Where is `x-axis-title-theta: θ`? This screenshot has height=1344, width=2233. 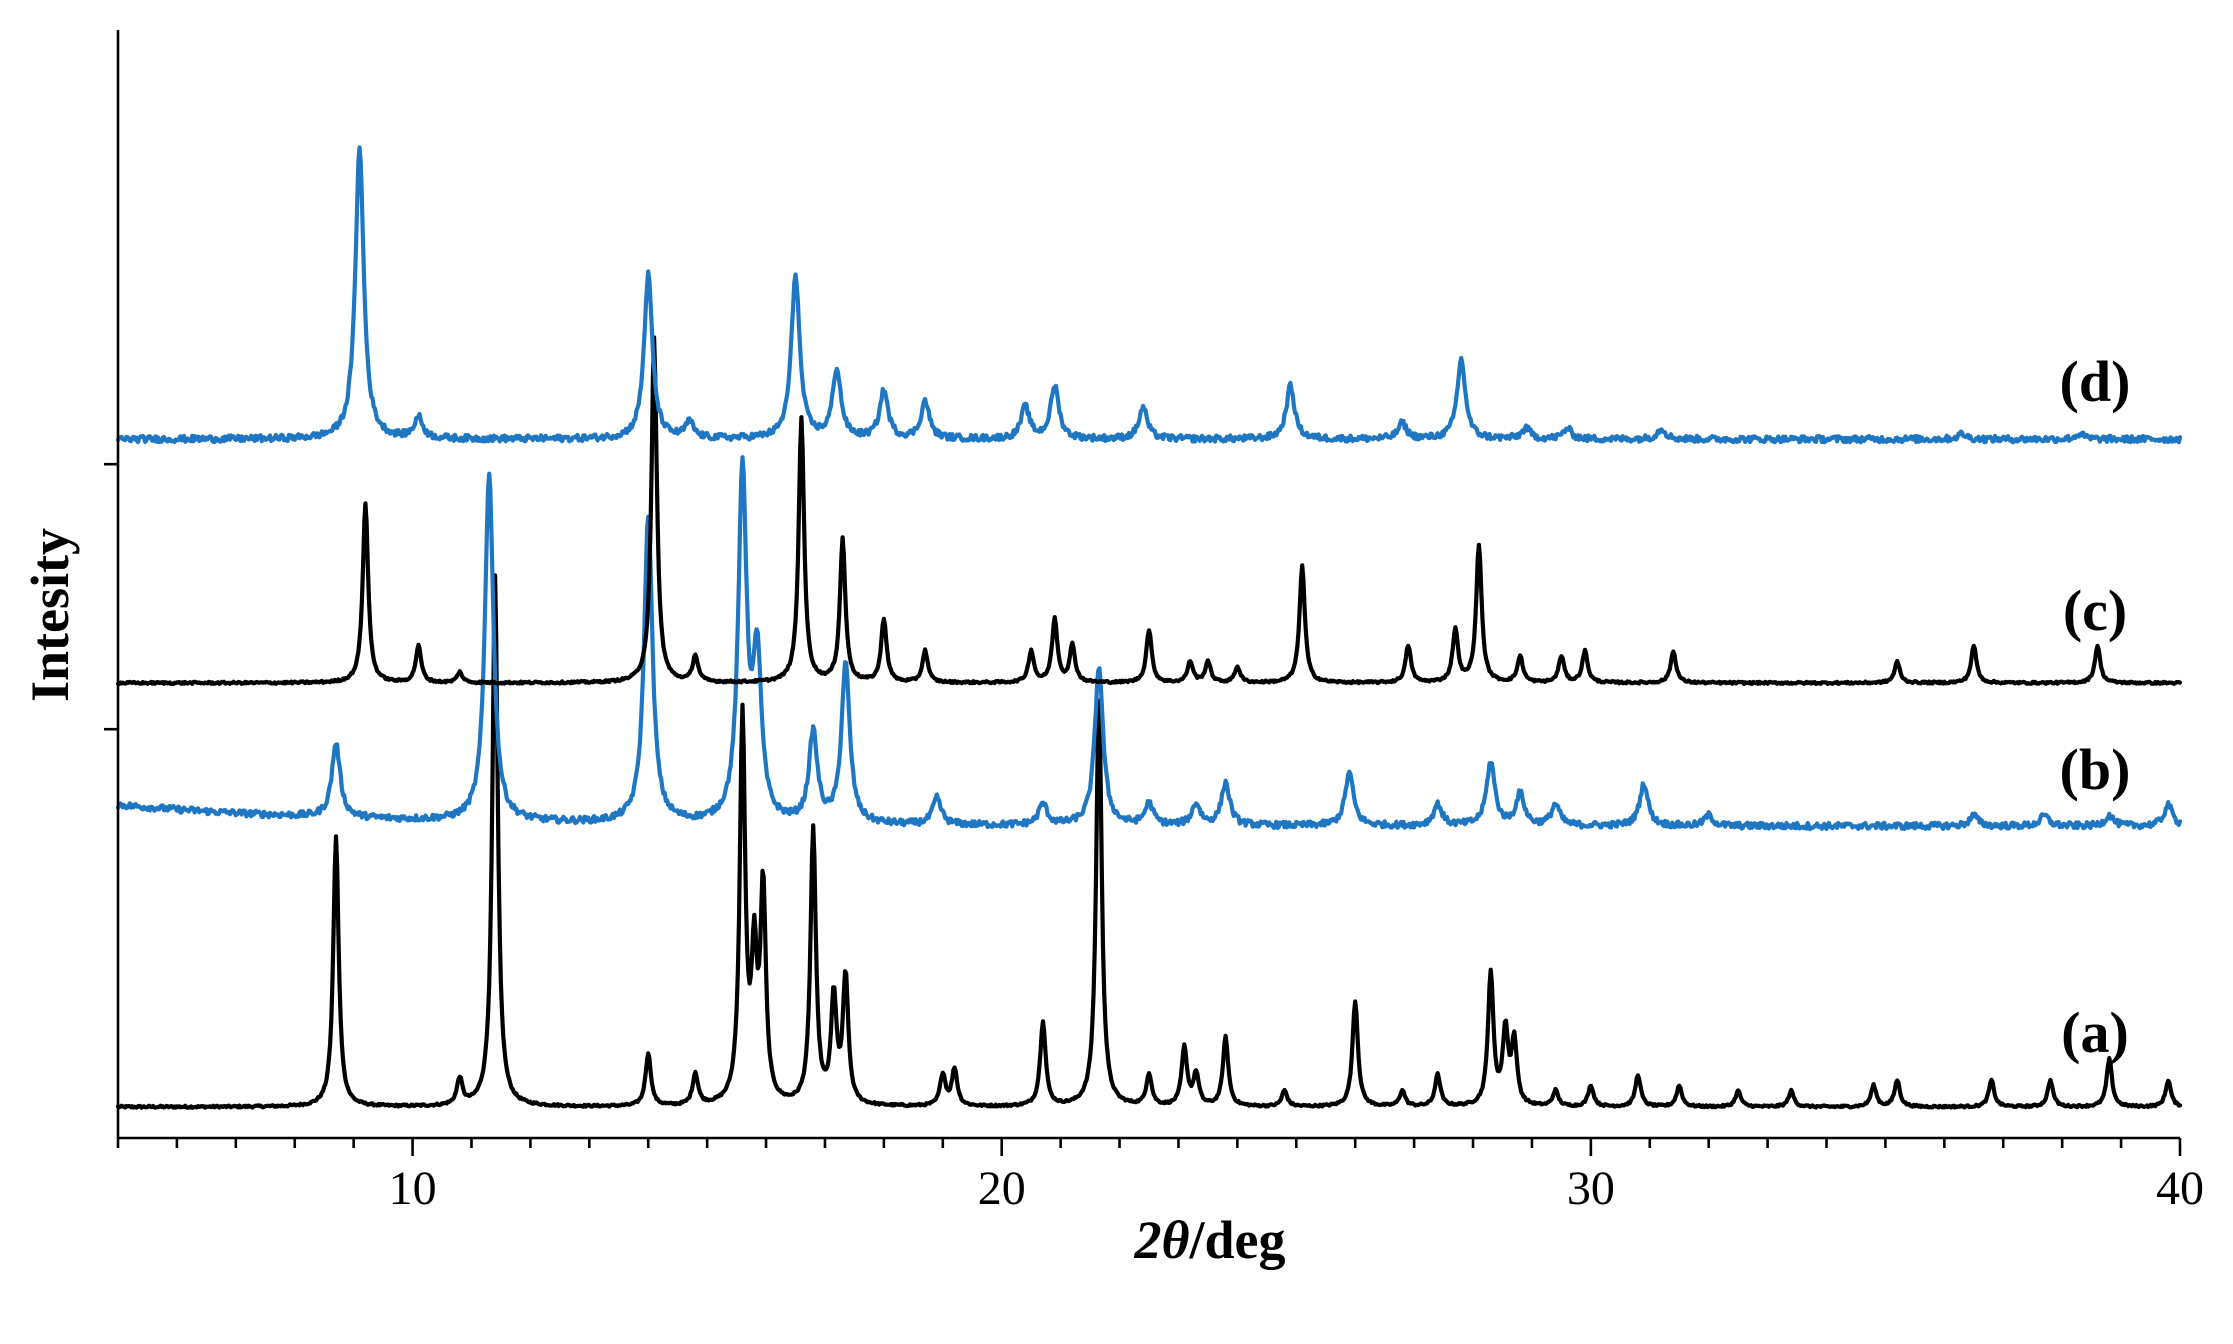 x-axis-title-theta: θ is located at coordinates (1175, 1240).